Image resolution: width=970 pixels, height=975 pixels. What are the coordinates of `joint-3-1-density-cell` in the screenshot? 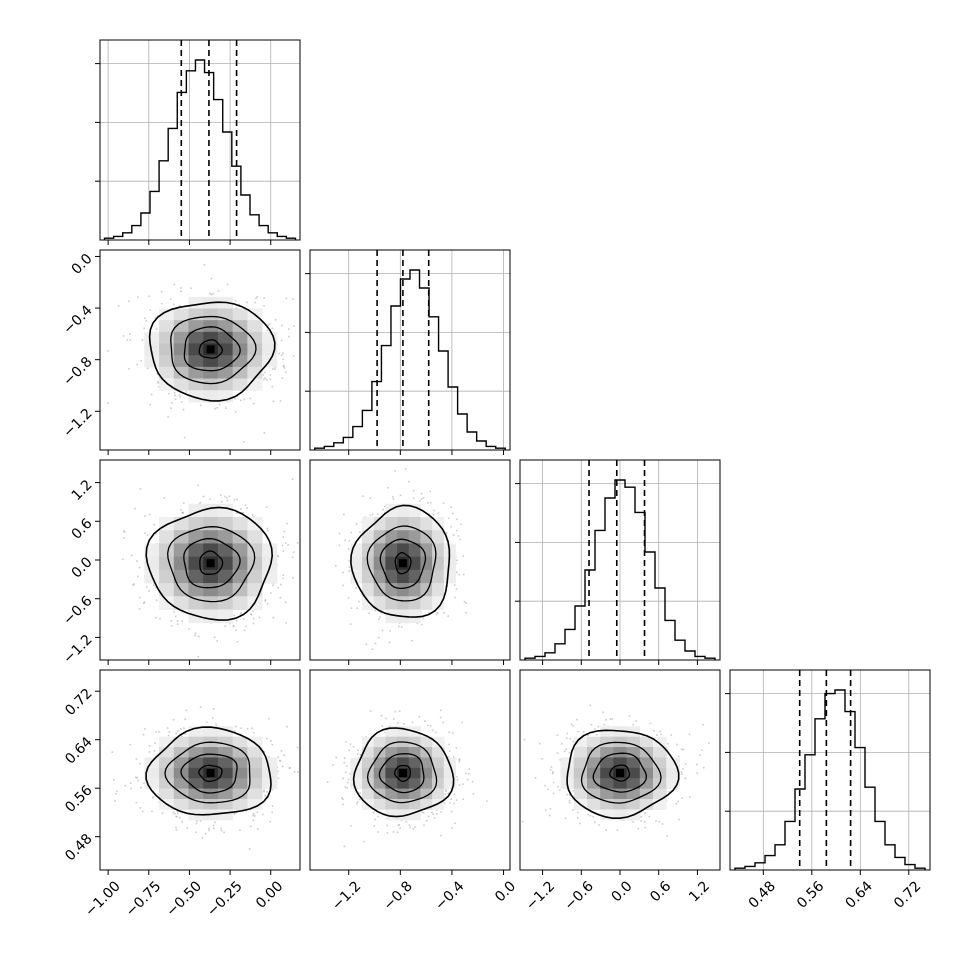 It's located at (380, 804).